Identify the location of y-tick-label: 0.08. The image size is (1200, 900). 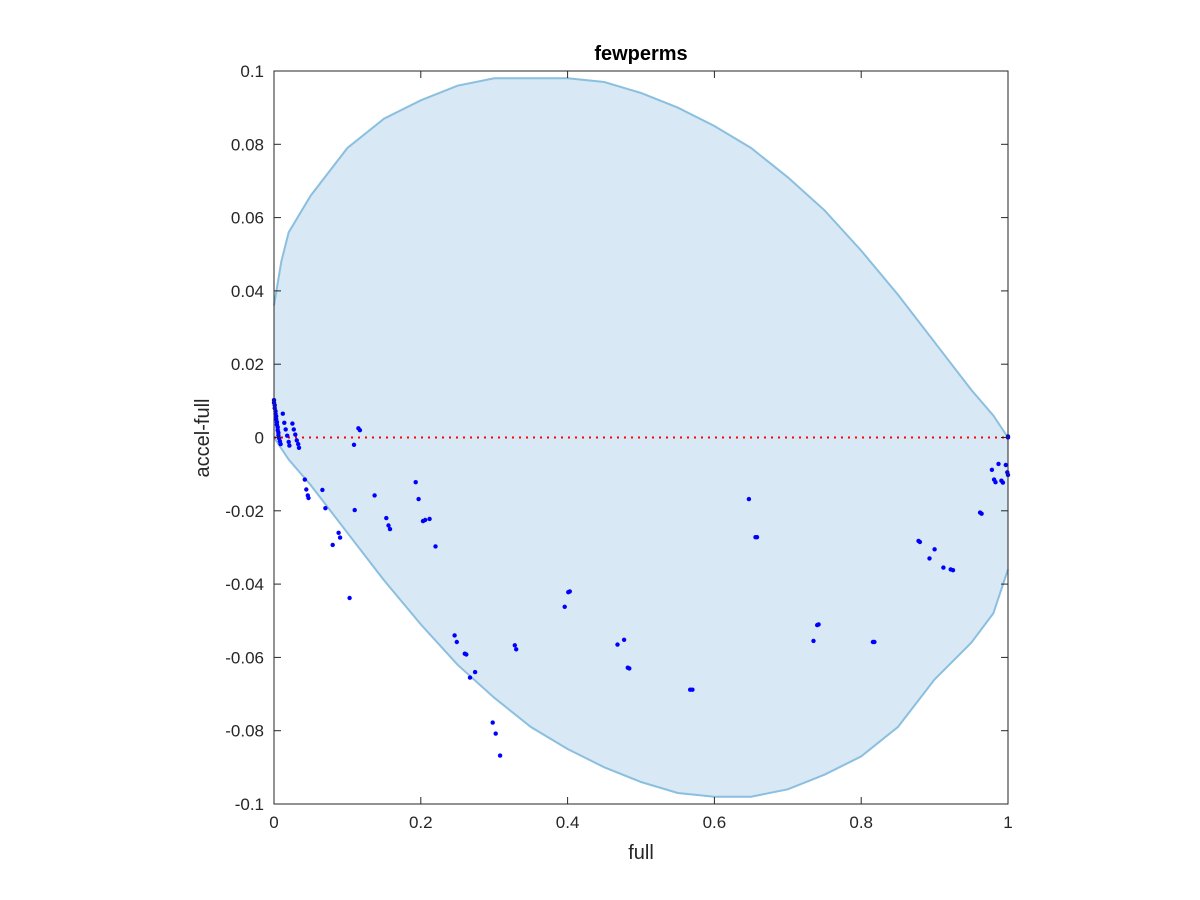
(247, 144).